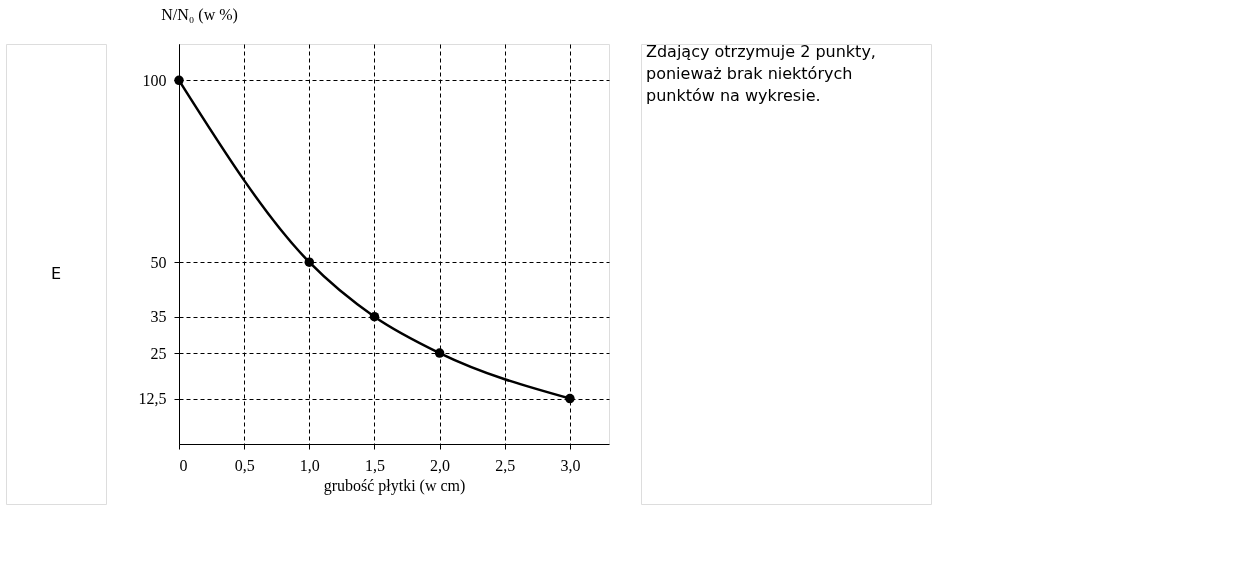 The width and height of the screenshot is (1236, 576). Describe the element at coordinates (158, 262) in the screenshot. I see `y-tick-label: 50` at that location.